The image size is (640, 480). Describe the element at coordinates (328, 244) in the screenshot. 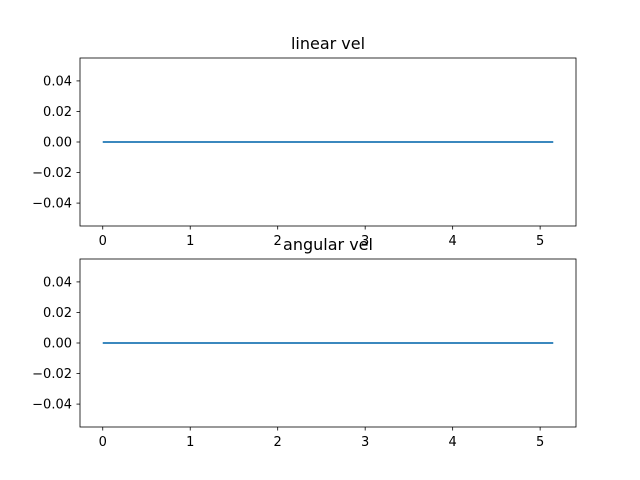

I see `chart-title: angular vel` at that location.